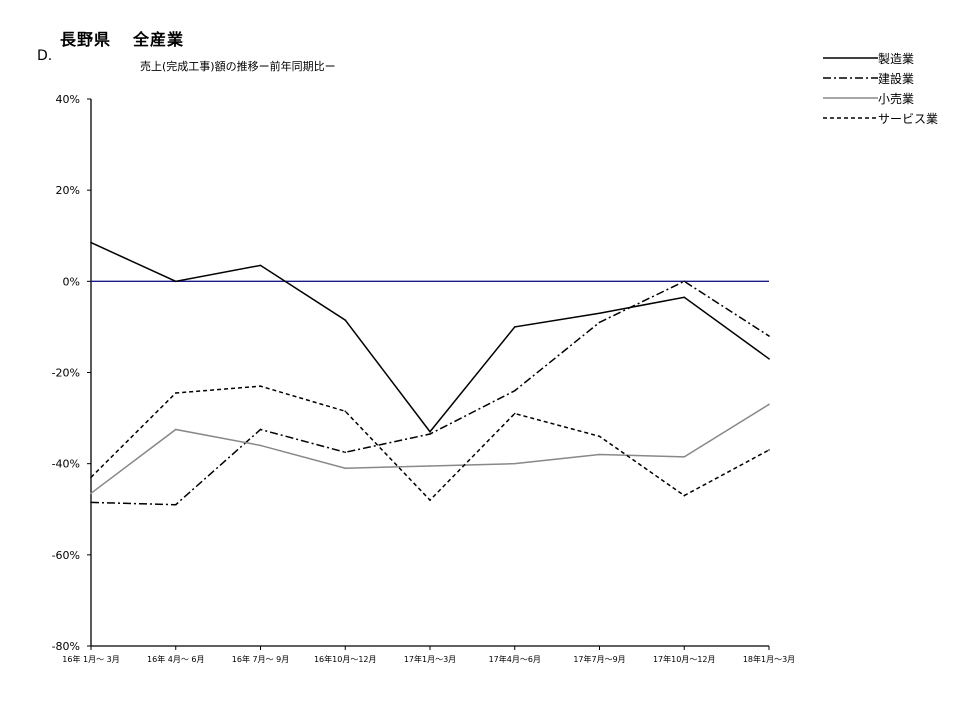 This screenshot has height=724, width=967. What do you see at coordinates (769, 659) in the screenshot?
I see `x-tick-label: 18年1月～3月` at bounding box center [769, 659].